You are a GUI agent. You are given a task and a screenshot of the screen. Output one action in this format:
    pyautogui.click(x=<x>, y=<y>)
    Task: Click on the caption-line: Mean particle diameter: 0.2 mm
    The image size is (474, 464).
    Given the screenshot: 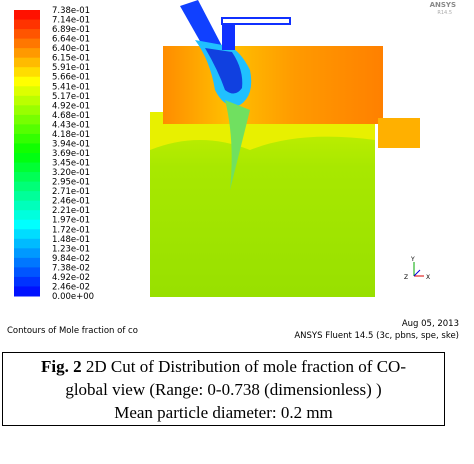 What is the action you would take?
    pyautogui.click(x=223, y=412)
    